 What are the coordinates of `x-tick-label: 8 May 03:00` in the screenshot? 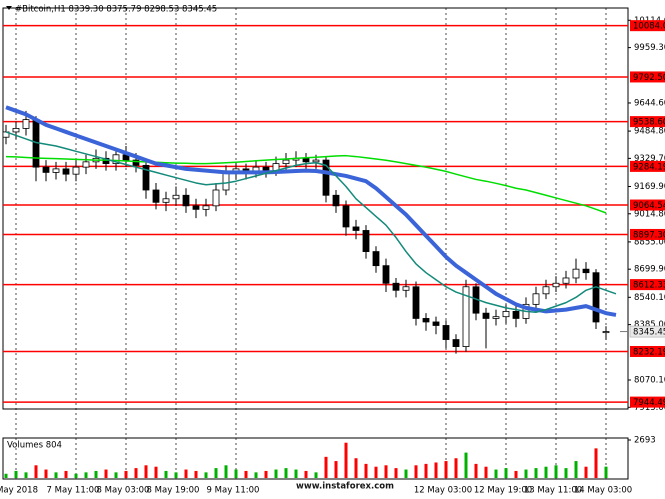 It's located at (123, 491).